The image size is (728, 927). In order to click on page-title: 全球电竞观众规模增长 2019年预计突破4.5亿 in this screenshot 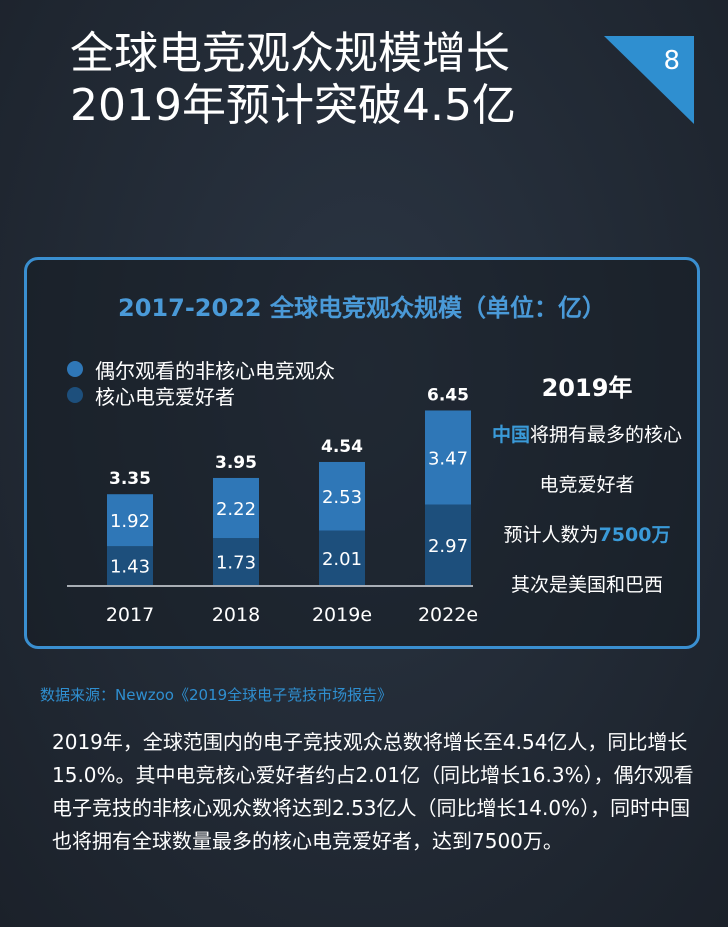, I will do `click(293, 80)`.